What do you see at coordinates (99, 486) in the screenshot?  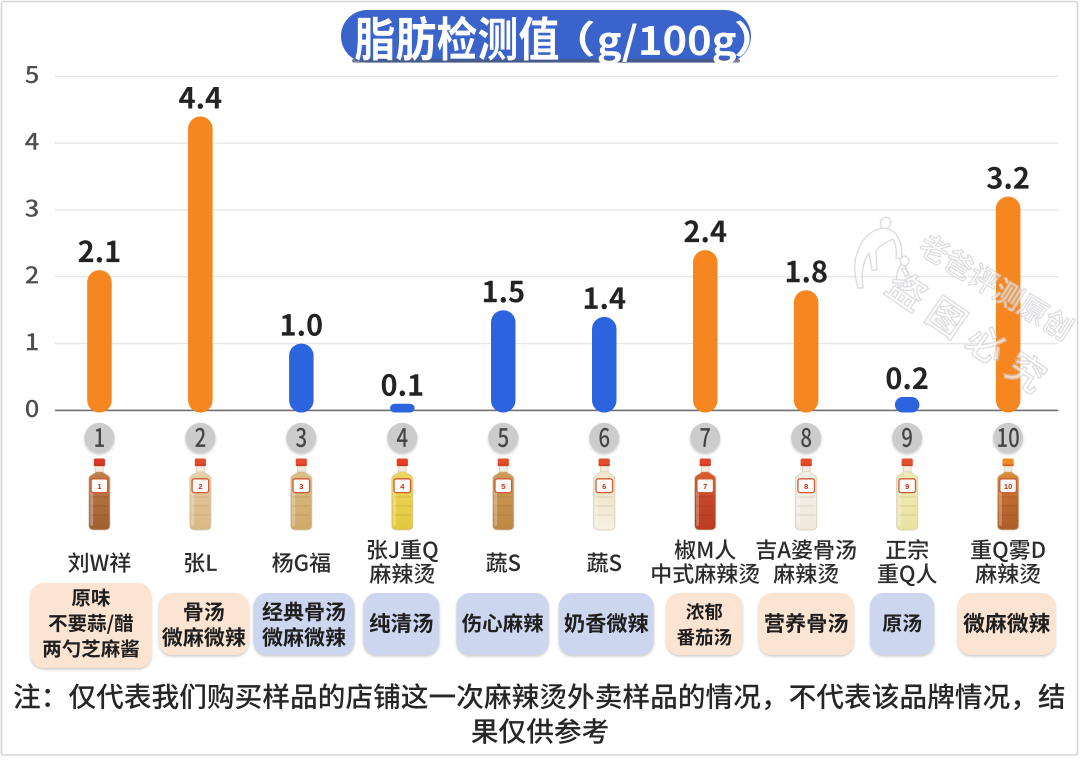 I see `svg-text: 1` at bounding box center [99, 486].